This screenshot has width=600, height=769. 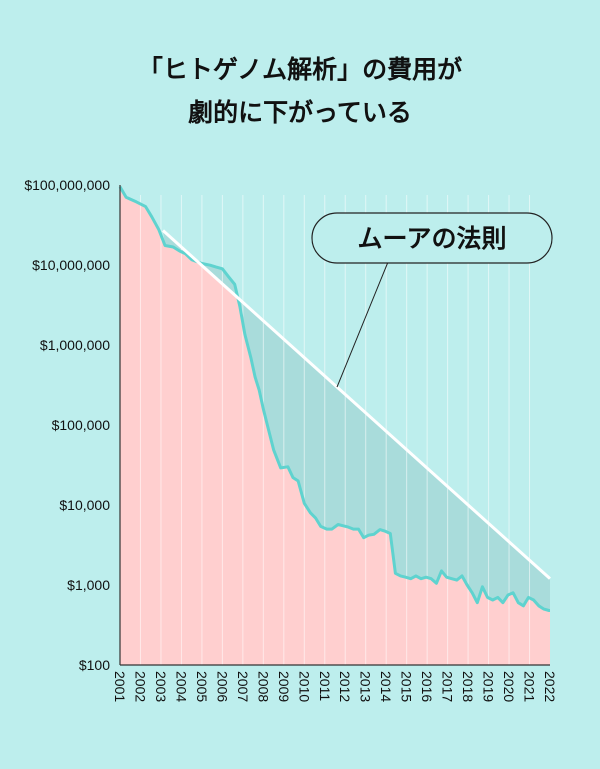 I want to click on x-tick-label: 2011, so click(x=325, y=686).